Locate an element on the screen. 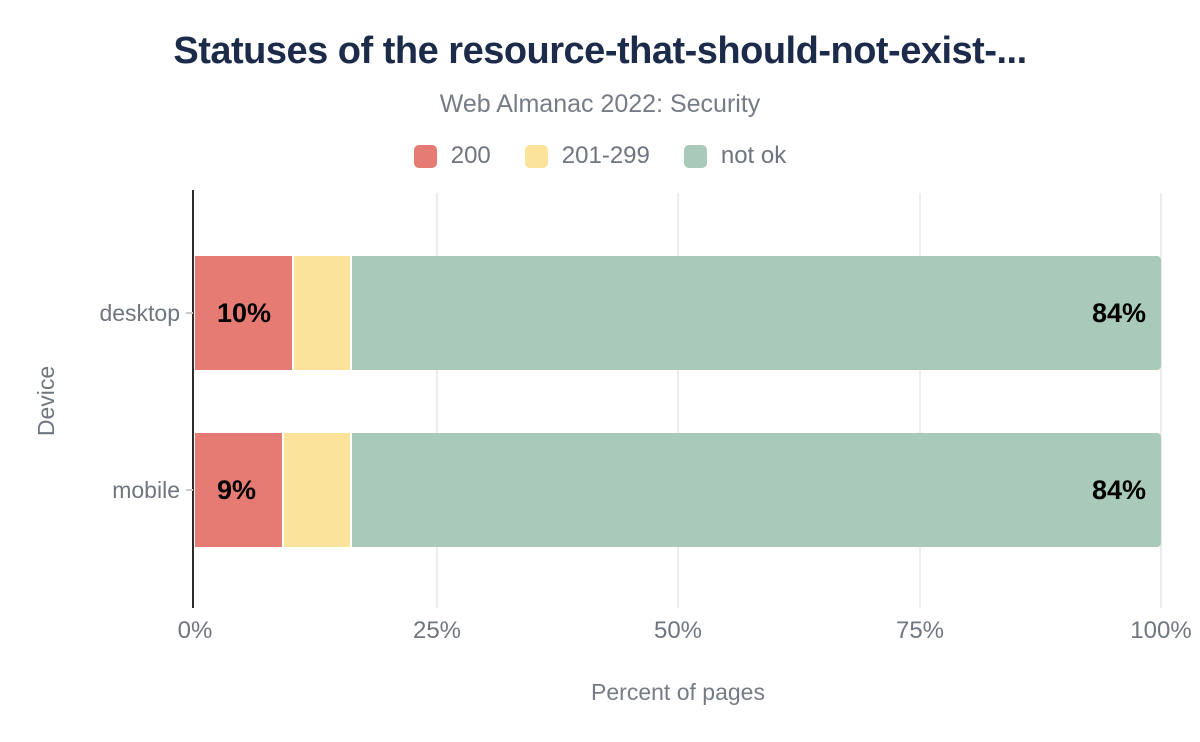 Image resolution: width=1200 pixels, height=742 pixels. x-tick-label: 100% is located at coordinates (1161, 630).